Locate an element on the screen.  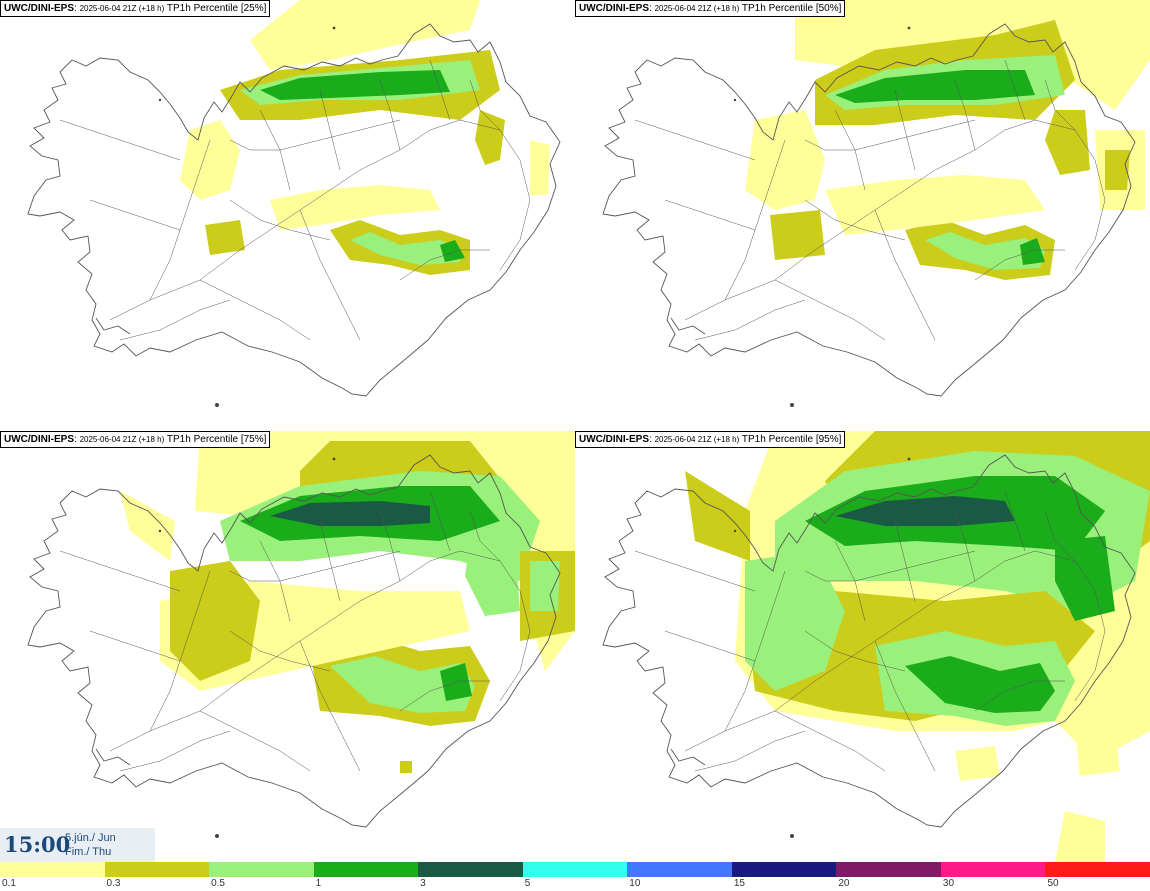
legend-label: 3 is located at coordinates (423, 883).